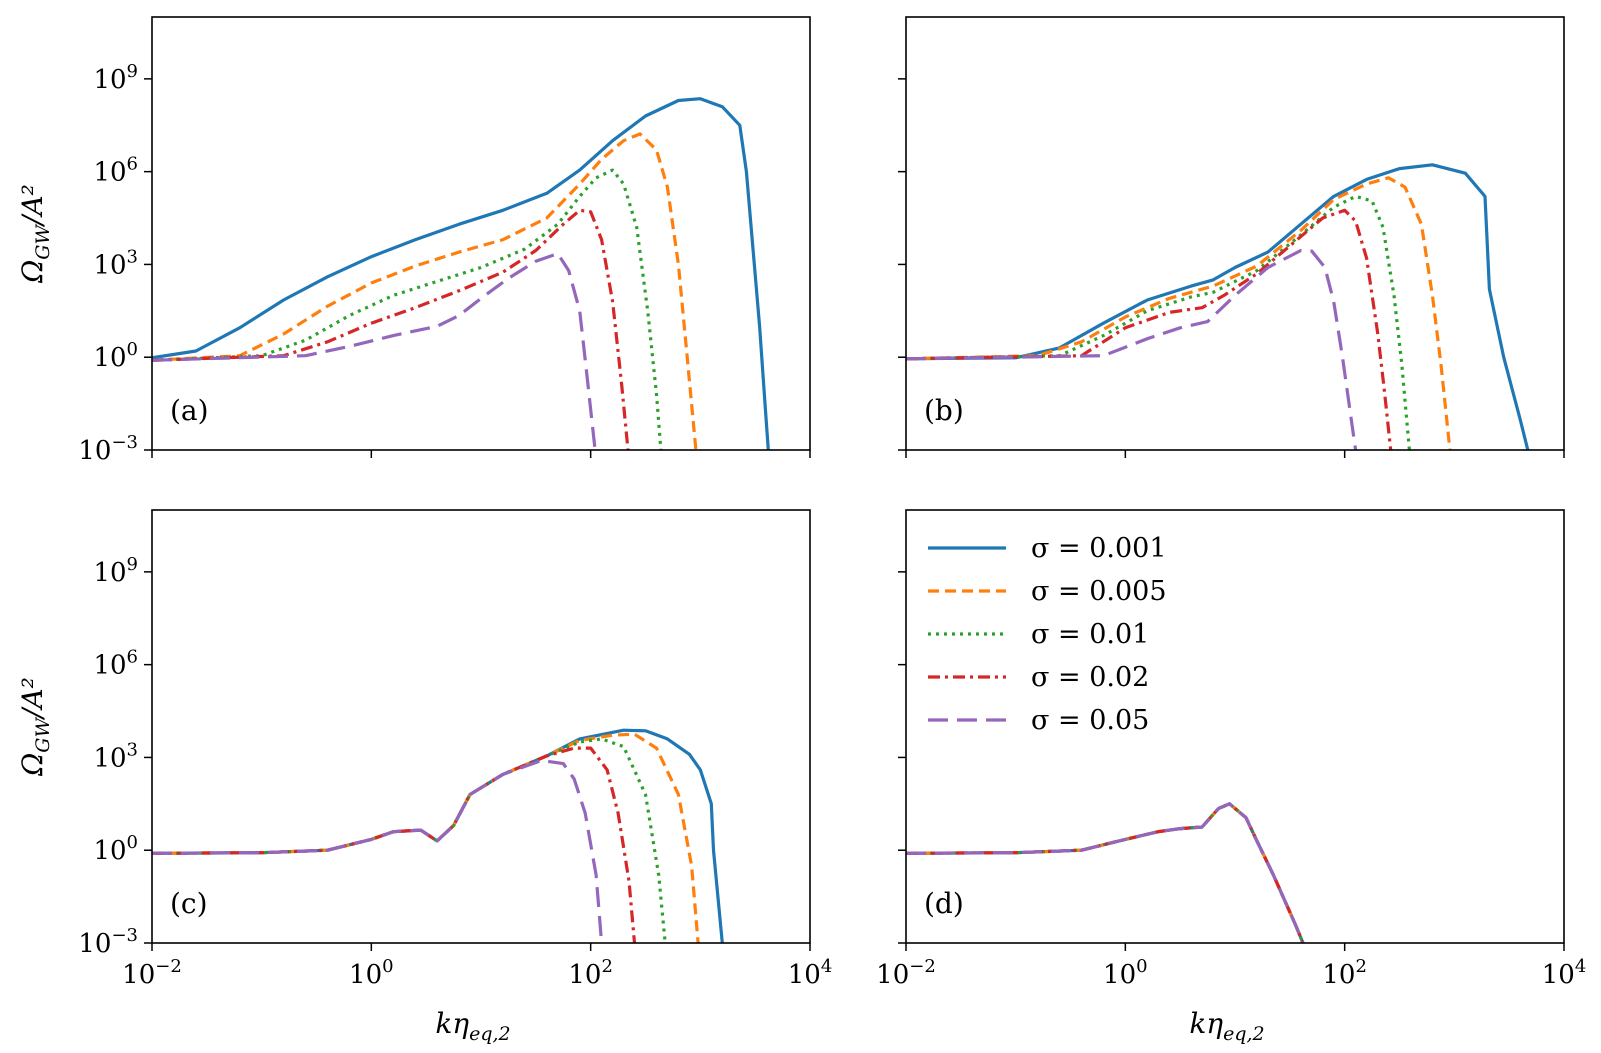 The image size is (1601, 1053). I want to click on panel-label: (a), so click(189, 410).